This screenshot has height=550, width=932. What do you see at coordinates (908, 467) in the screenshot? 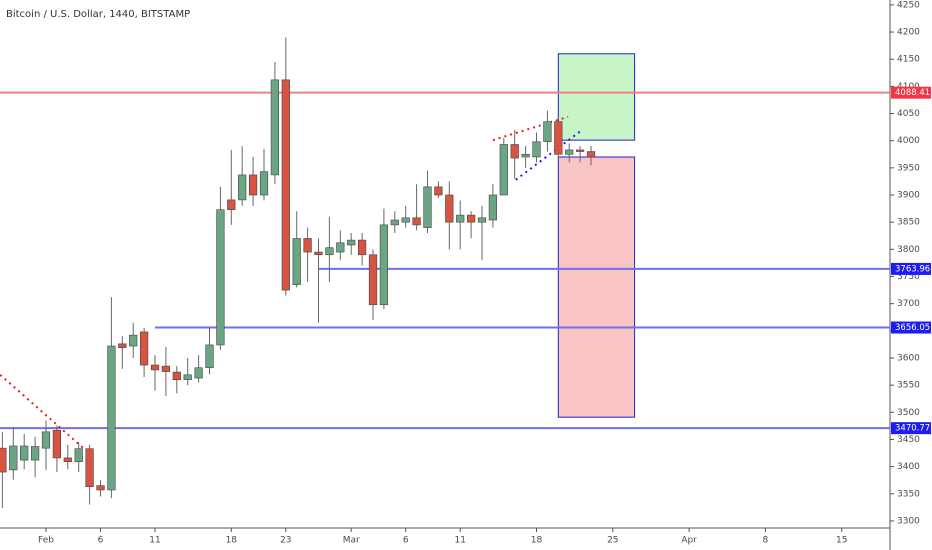
I see `y-tick-label: 3400` at bounding box center [908, 467].